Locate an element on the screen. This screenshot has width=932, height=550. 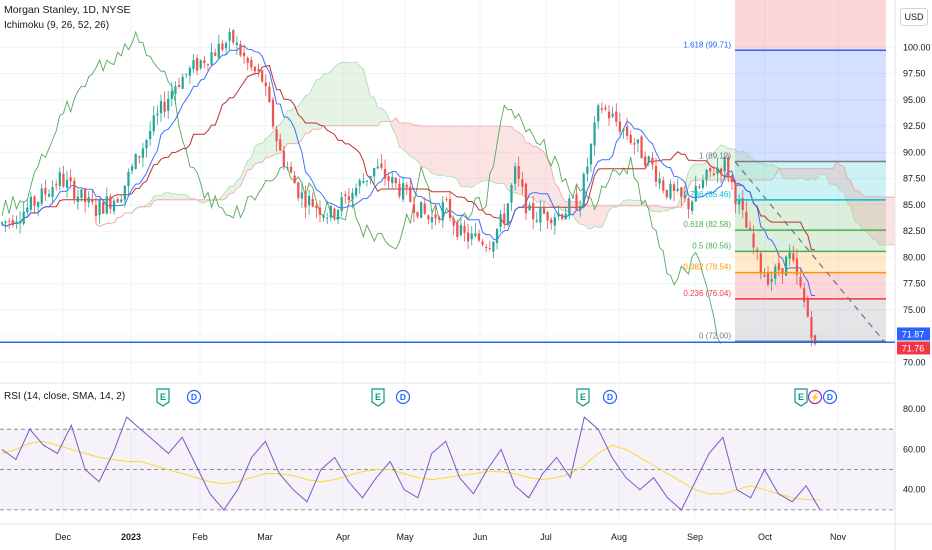
rsi-ma-line is located at coordinates (410, 470).